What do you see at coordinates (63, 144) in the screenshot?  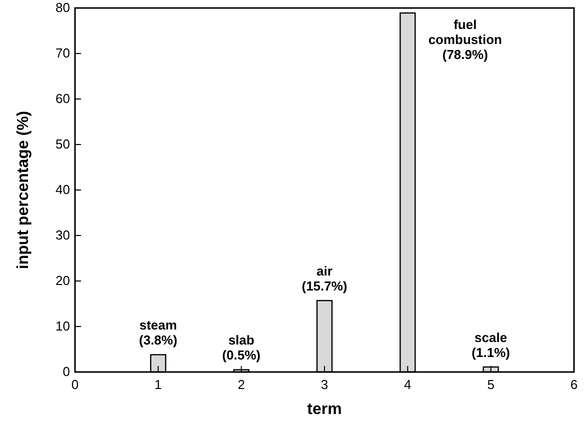 I see `y-tick-label: 50` at bounding box center [63, 144].